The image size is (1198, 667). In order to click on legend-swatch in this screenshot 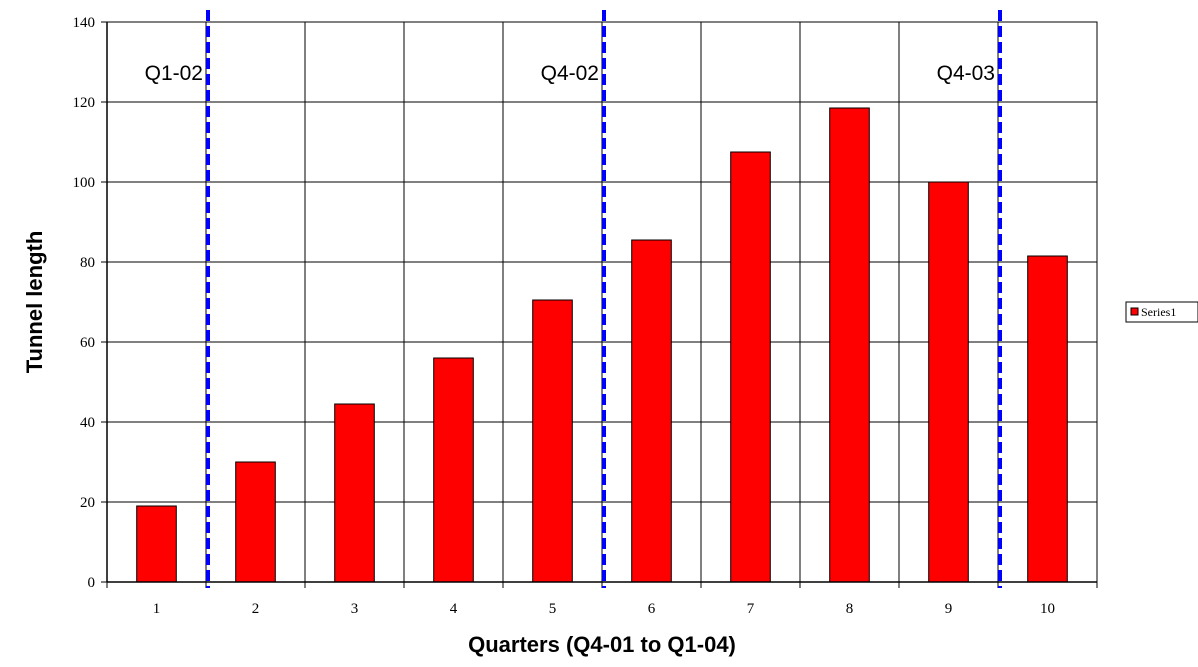, I will do `click(1134, 311)`.